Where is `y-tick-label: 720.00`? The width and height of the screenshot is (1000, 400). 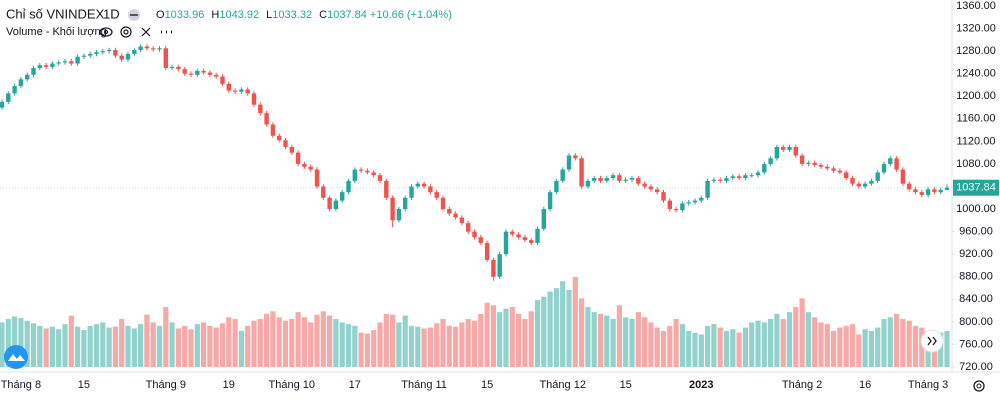
y-tick-label: 720.00 is located at coordinates (976, 367).